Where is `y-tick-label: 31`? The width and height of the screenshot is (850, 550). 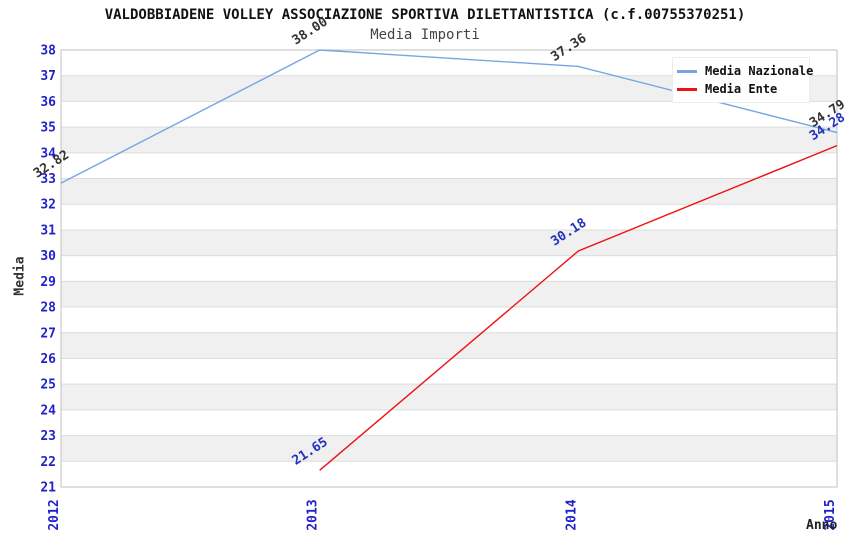 y-tick-label: 31 is located at coordinates (48, 230).